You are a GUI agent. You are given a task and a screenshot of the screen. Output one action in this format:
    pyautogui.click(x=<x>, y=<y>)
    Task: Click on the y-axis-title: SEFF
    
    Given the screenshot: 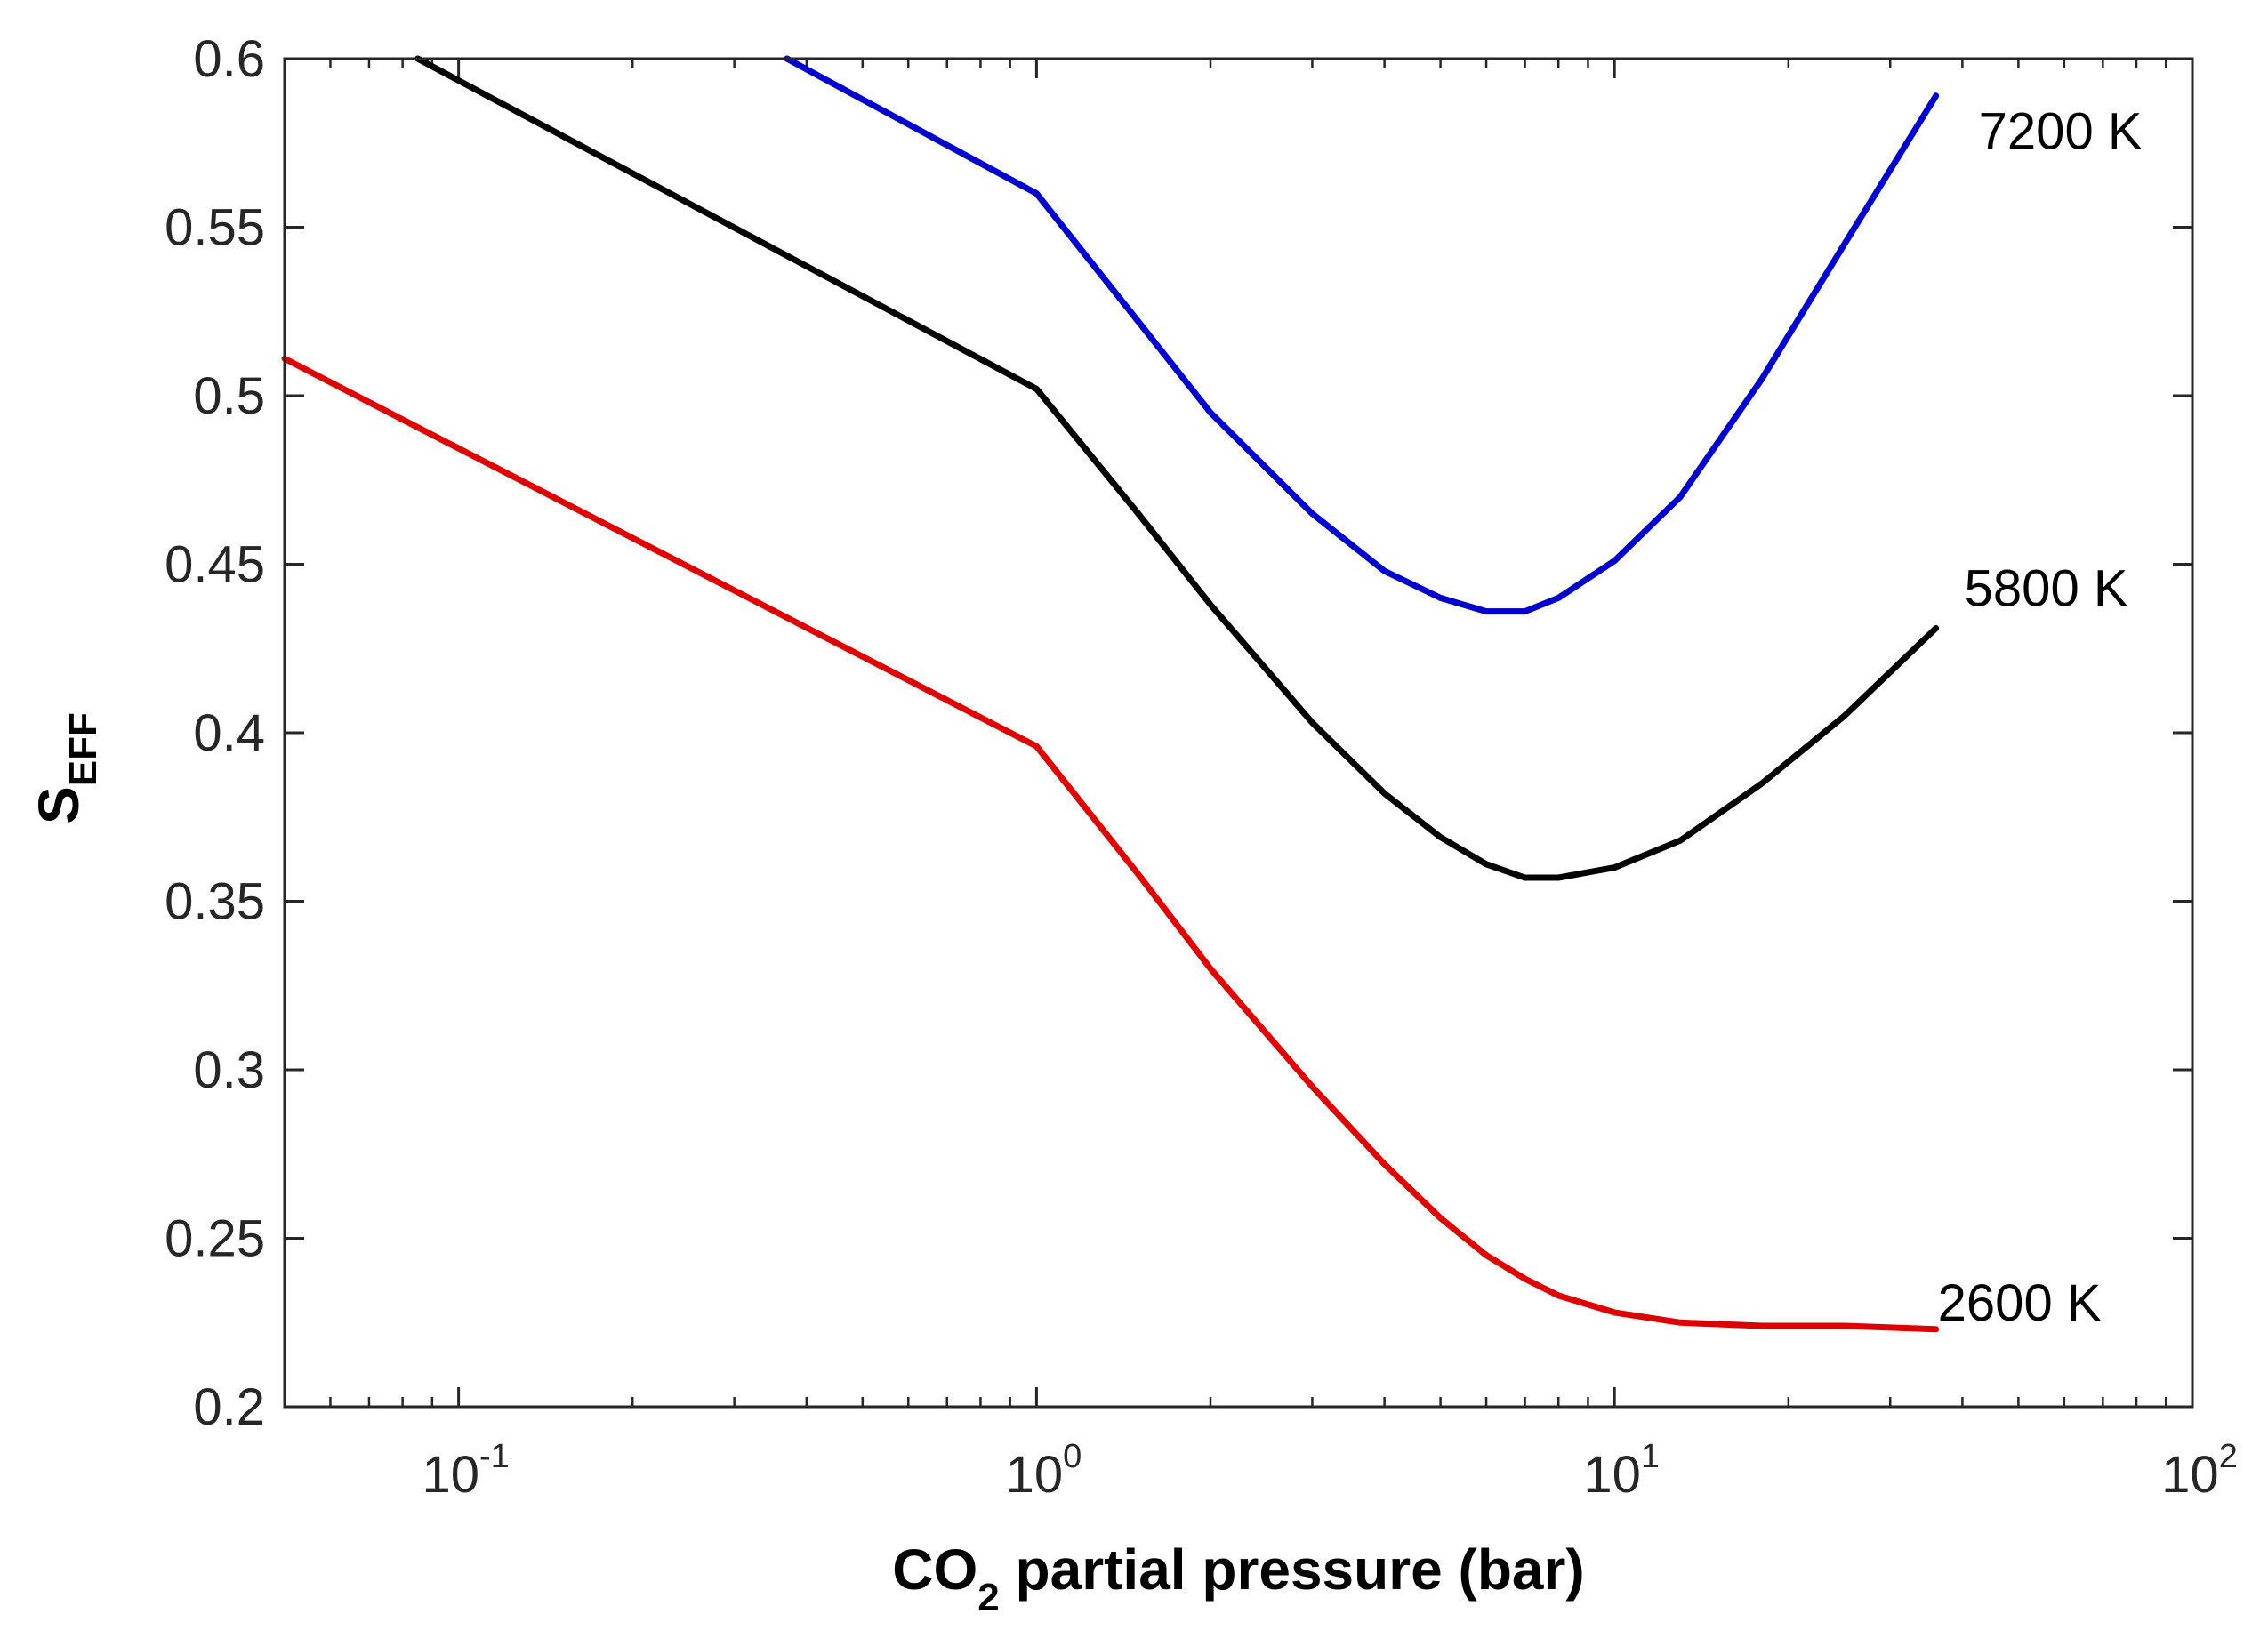 What is the action you would take?
    pyautogui.click(x=66, y=768)
    